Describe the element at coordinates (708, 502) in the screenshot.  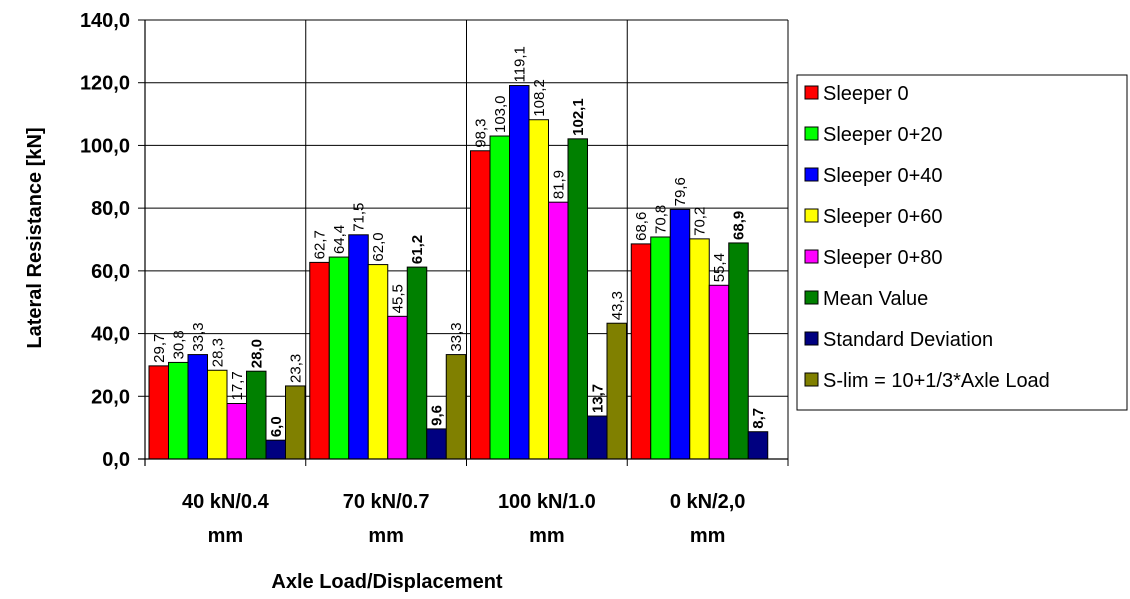
I see `category-label: 0 kN/2,0` at that location.